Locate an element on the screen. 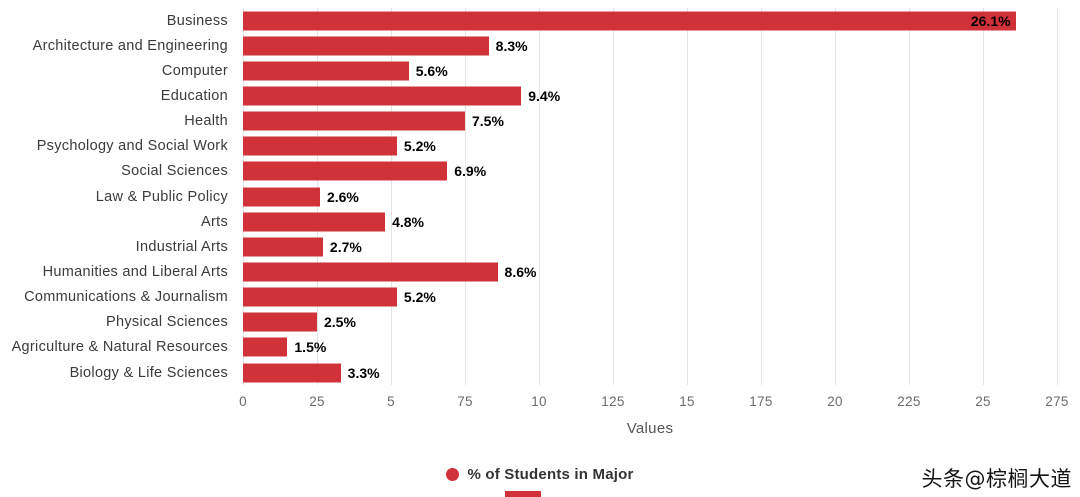  bar-track: 8.6% is located at coordinates (650, 271).